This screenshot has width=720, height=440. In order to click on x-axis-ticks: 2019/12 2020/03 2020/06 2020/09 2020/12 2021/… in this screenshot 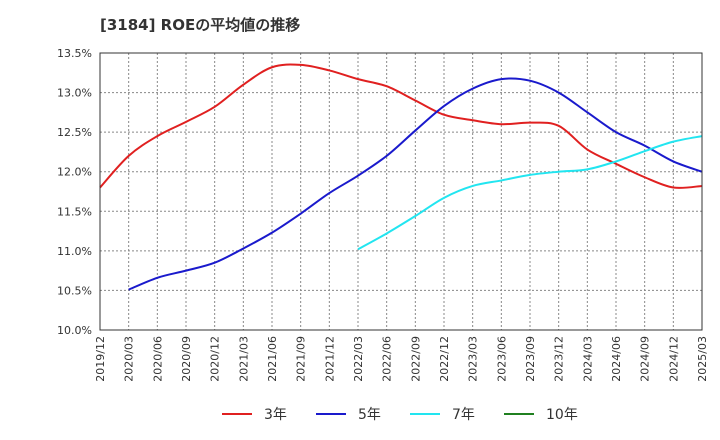, I will do `click(401, 359)`.